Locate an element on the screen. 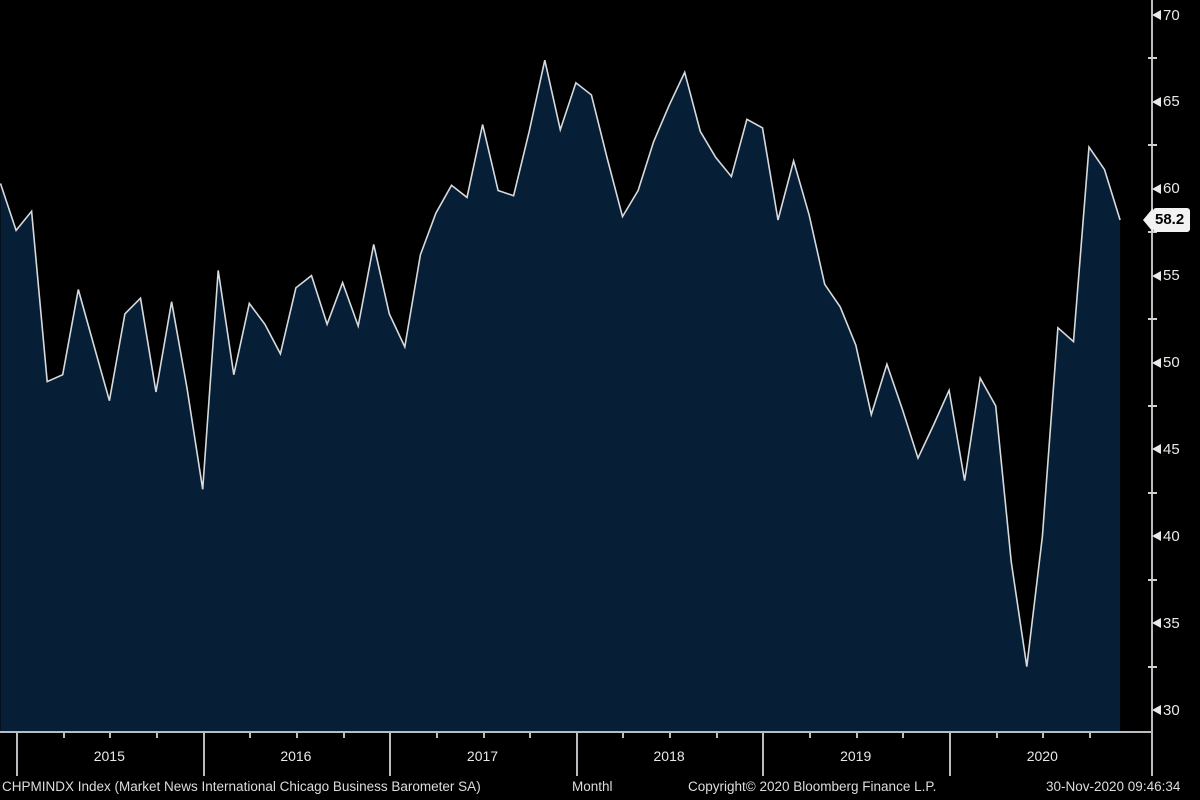 Image resolution: width=1200 pixels, height=800 pixels. x-axis-year-label: 2018 is located at coordinates (669, 756).